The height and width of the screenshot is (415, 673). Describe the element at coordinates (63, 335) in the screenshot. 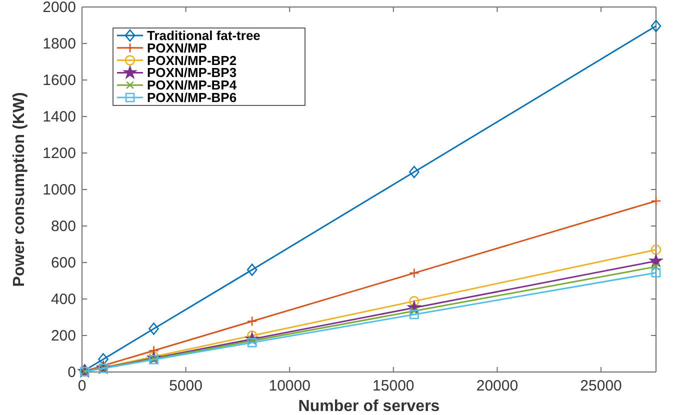

I see `y-tick-label: 200` at that location.